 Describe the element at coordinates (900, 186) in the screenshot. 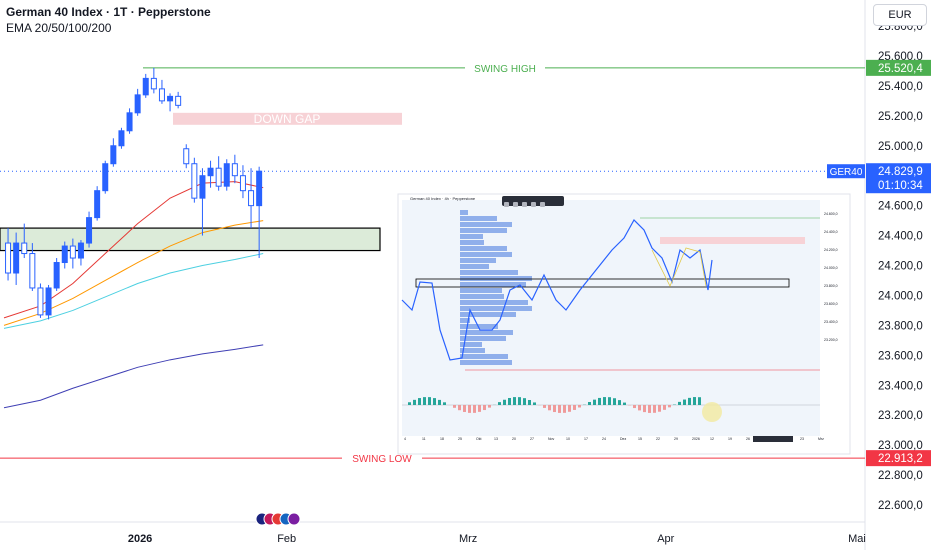

I see `candle-countdown: 01:10:34` at that location.